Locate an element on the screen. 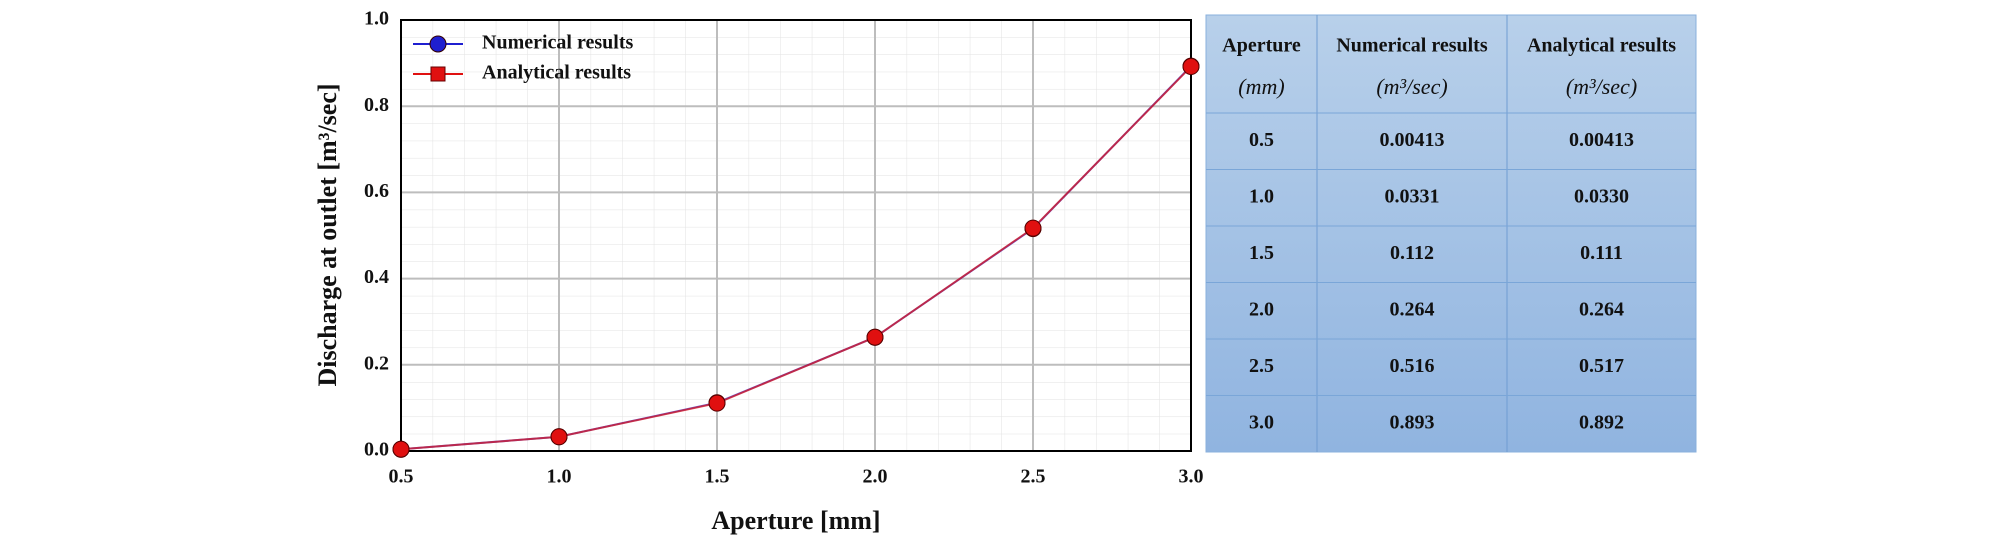 The image size is (2008, 552). x-tick-label: 2.5 is located at coordinates (1033, 477).